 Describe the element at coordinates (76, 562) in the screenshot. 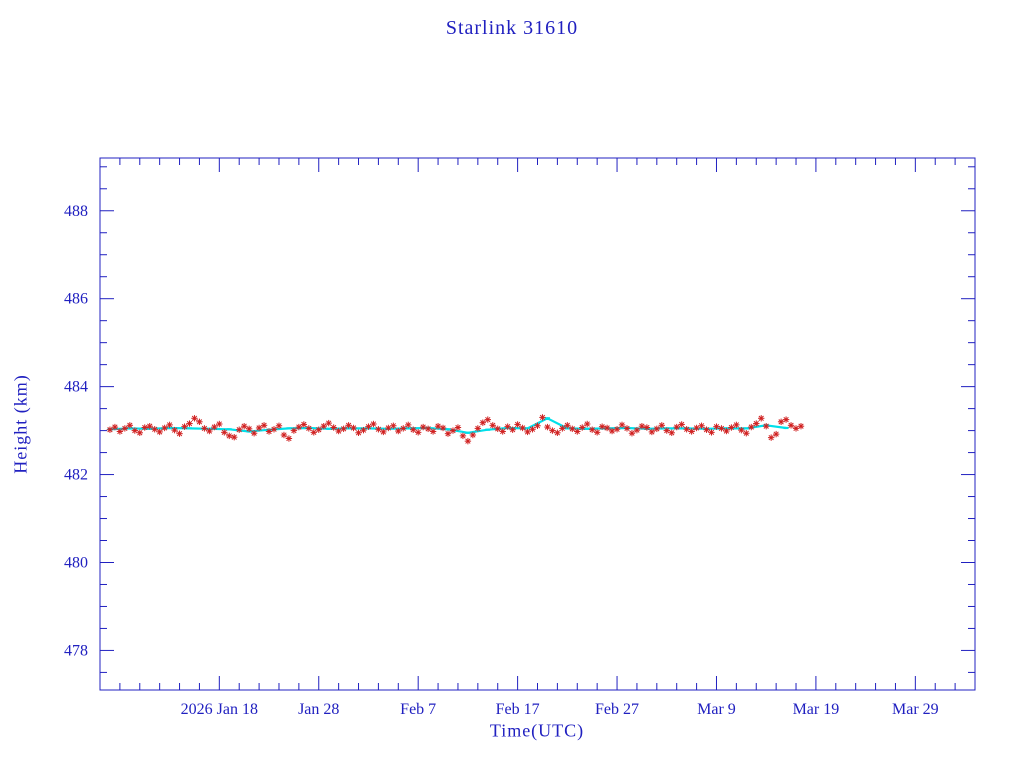

I see `y-tick-label: 480` at that location.